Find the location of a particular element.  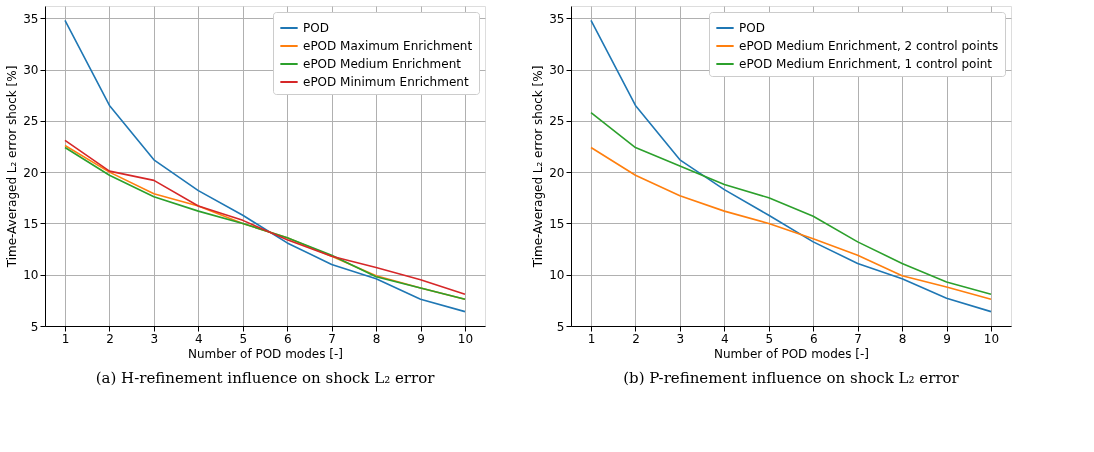

legend-label: ePOD Maximum Enrichment is located at coordinates (388, 46).